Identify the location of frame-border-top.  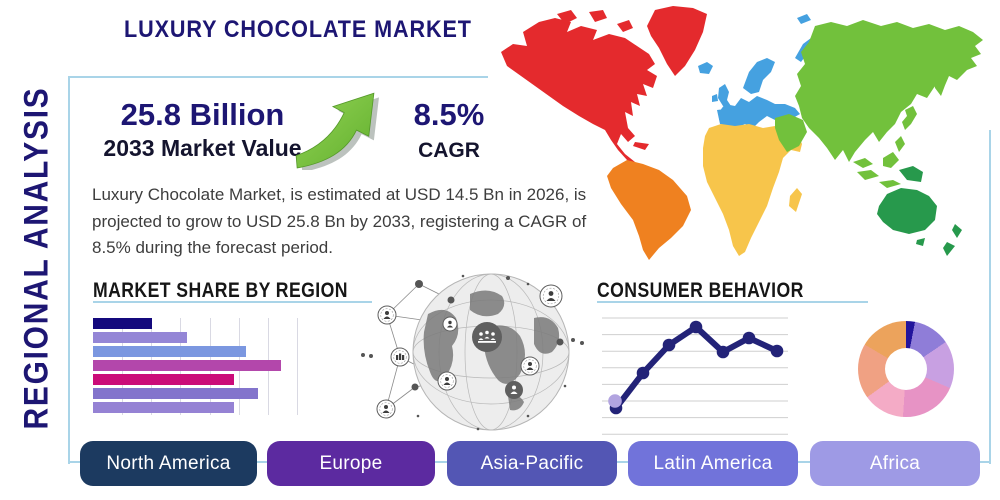
(278, 77).